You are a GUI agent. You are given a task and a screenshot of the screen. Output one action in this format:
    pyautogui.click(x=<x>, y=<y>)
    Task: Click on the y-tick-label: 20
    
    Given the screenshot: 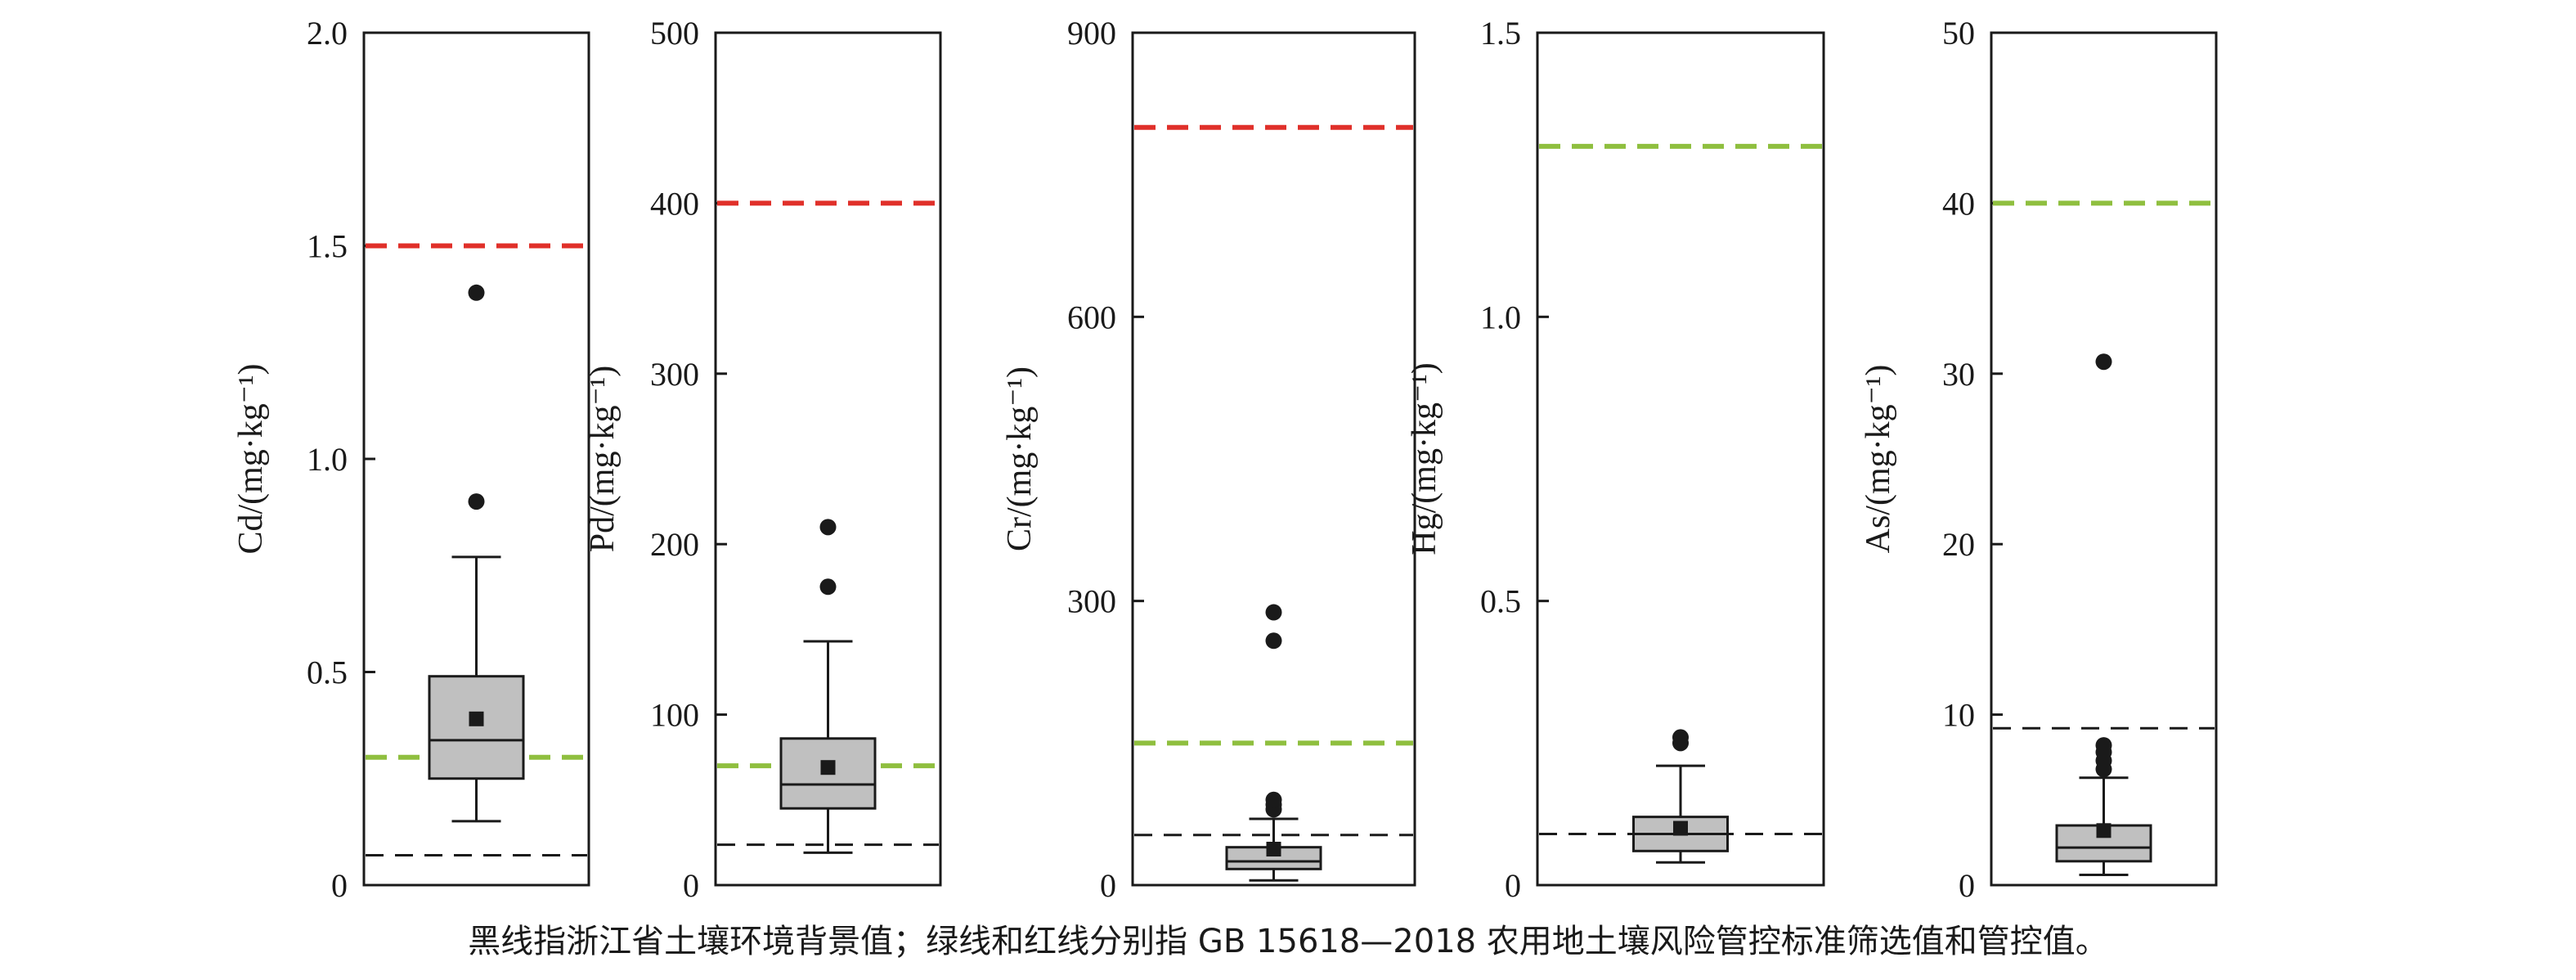 What is the action you would take?
    pyautogui.click(x=1959, y=544)
    